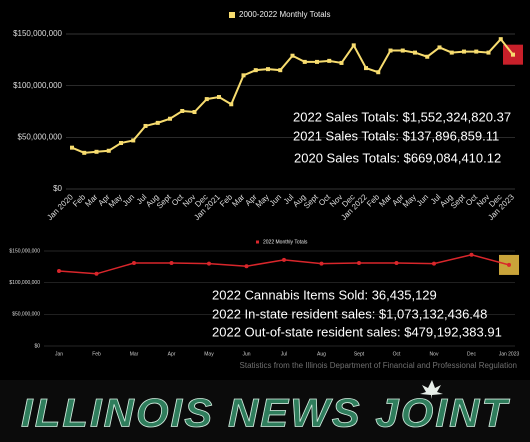  I want to click on x-tick-label: Jan 2023, so click(509, 354).